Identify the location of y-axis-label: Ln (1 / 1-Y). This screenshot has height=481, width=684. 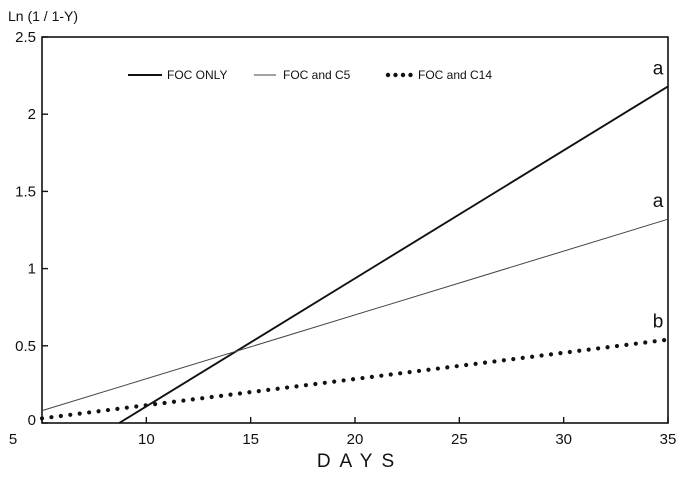
(43, 16).